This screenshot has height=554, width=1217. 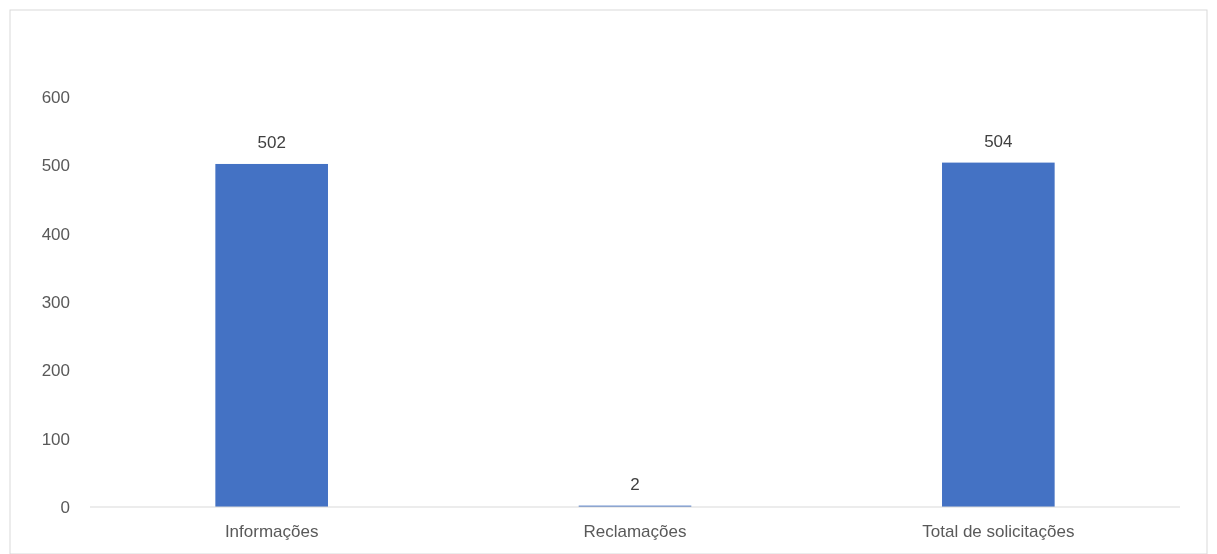 I want to click on data-label: 2, so click(x=635, y=484).